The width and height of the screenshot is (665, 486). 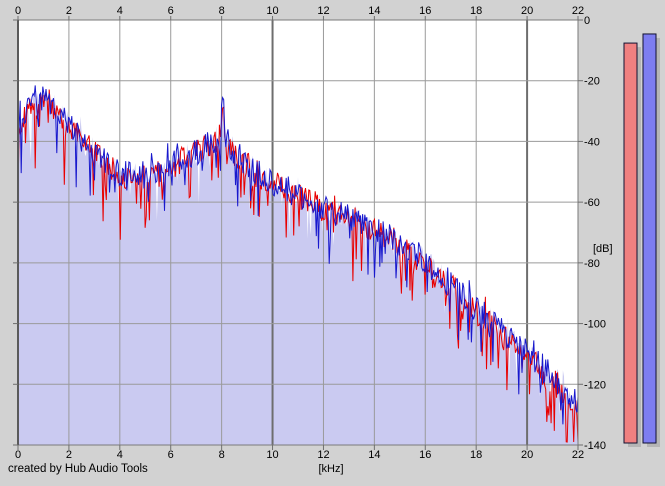 I want to click on x-axis-tick-label-top: 0, so click(x=18, y=11).